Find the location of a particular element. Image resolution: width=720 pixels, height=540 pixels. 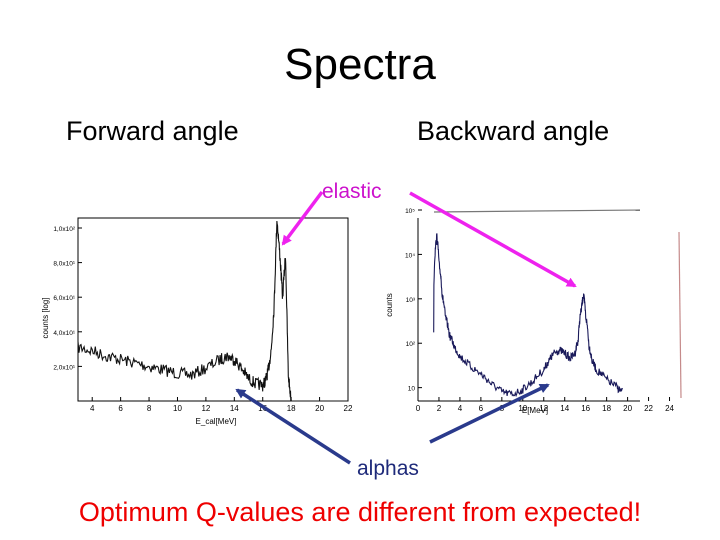

elastic-arrow-backward is located at coordinates (493, 239).